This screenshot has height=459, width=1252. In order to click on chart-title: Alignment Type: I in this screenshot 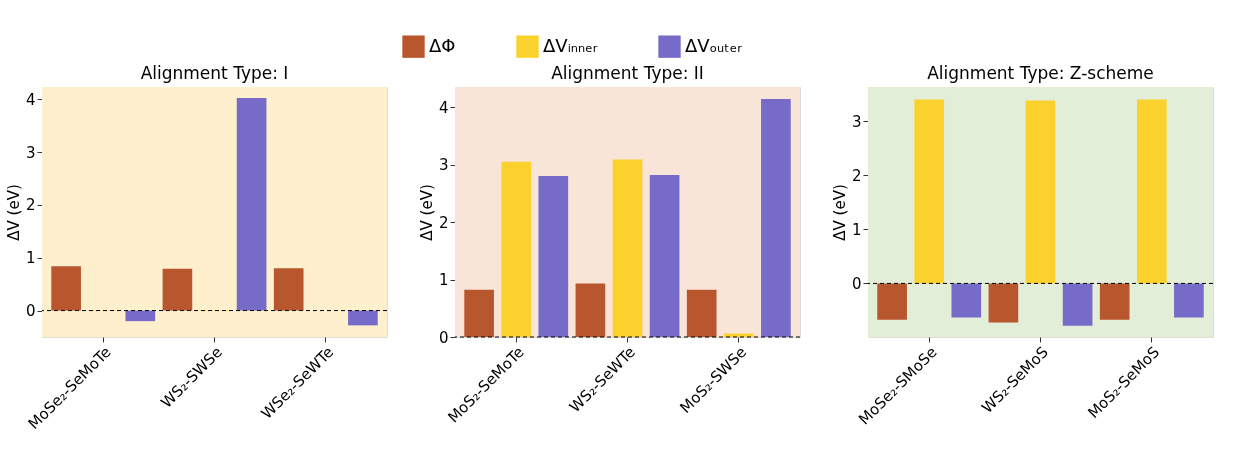, I will do `click(214, 73)`.